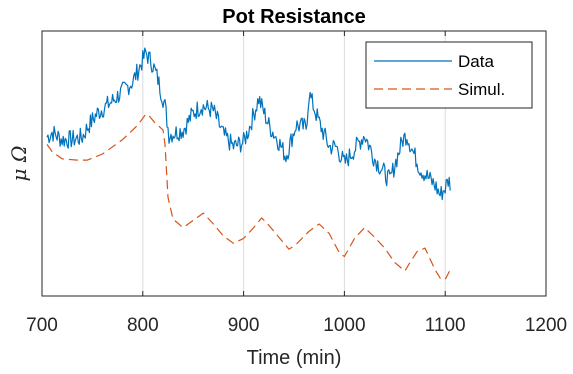 The image size is (573, 374). Describe the element at coordinates (42, 325) in the screenshot. I see `x-tick-label: 700` at that location.